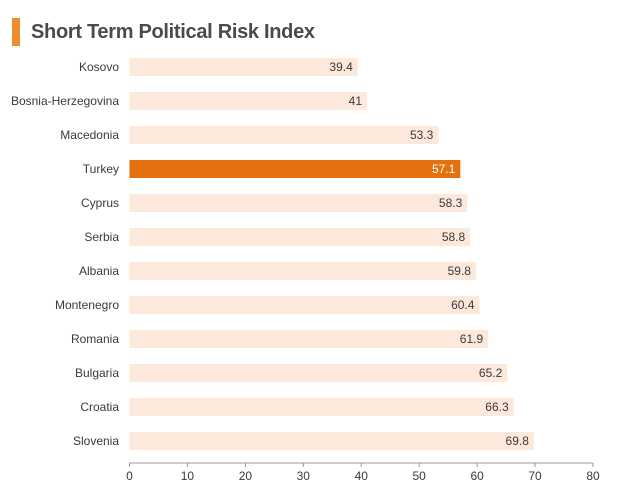 The image size is (620, 500). I want to click on x-tick-label: 40, so click(362, 476).